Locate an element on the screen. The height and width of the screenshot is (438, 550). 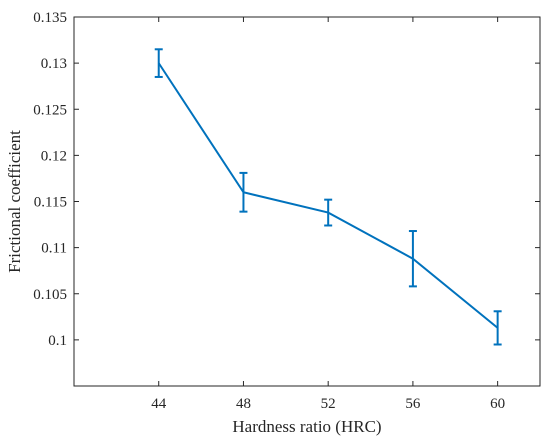
y-tick-label: 0.135 is located at coordinates (50, 18).